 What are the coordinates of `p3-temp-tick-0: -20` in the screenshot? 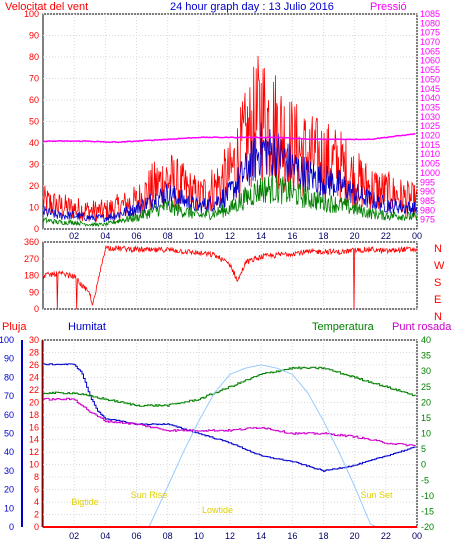 It's located at (427, 527).